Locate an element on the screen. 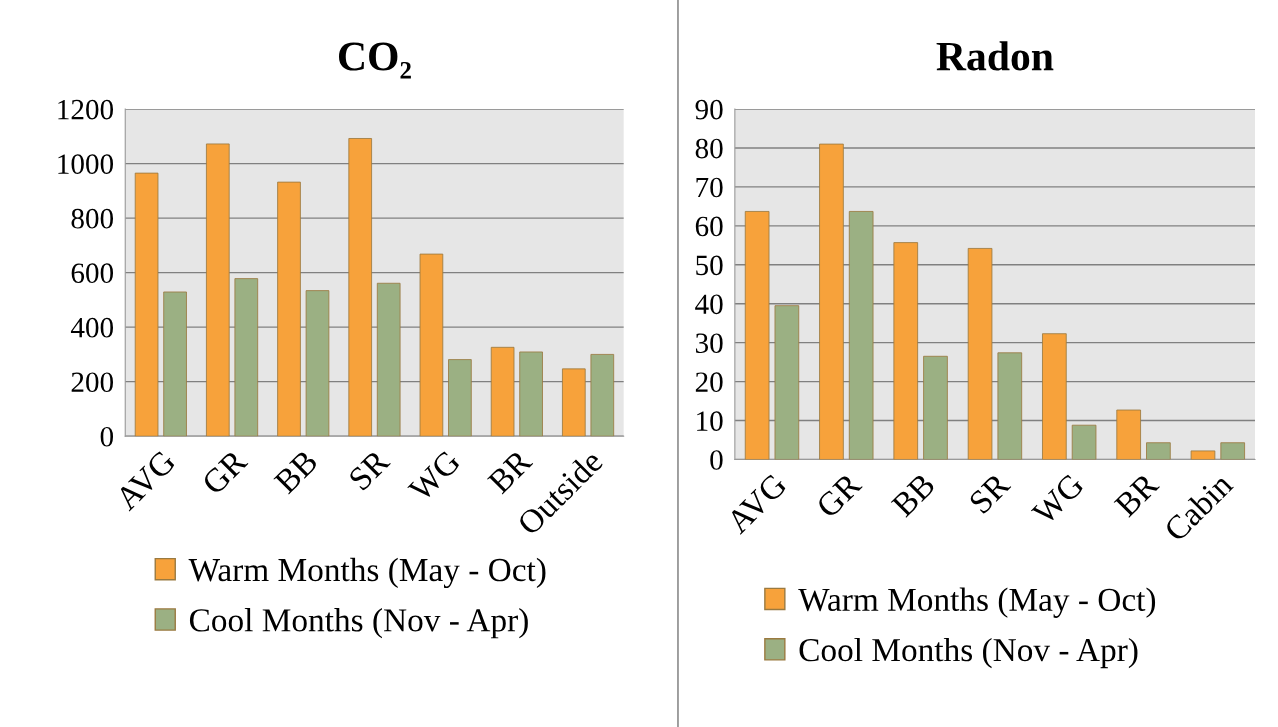  y-tick-label: 10 is located at coordinates (710, 421).